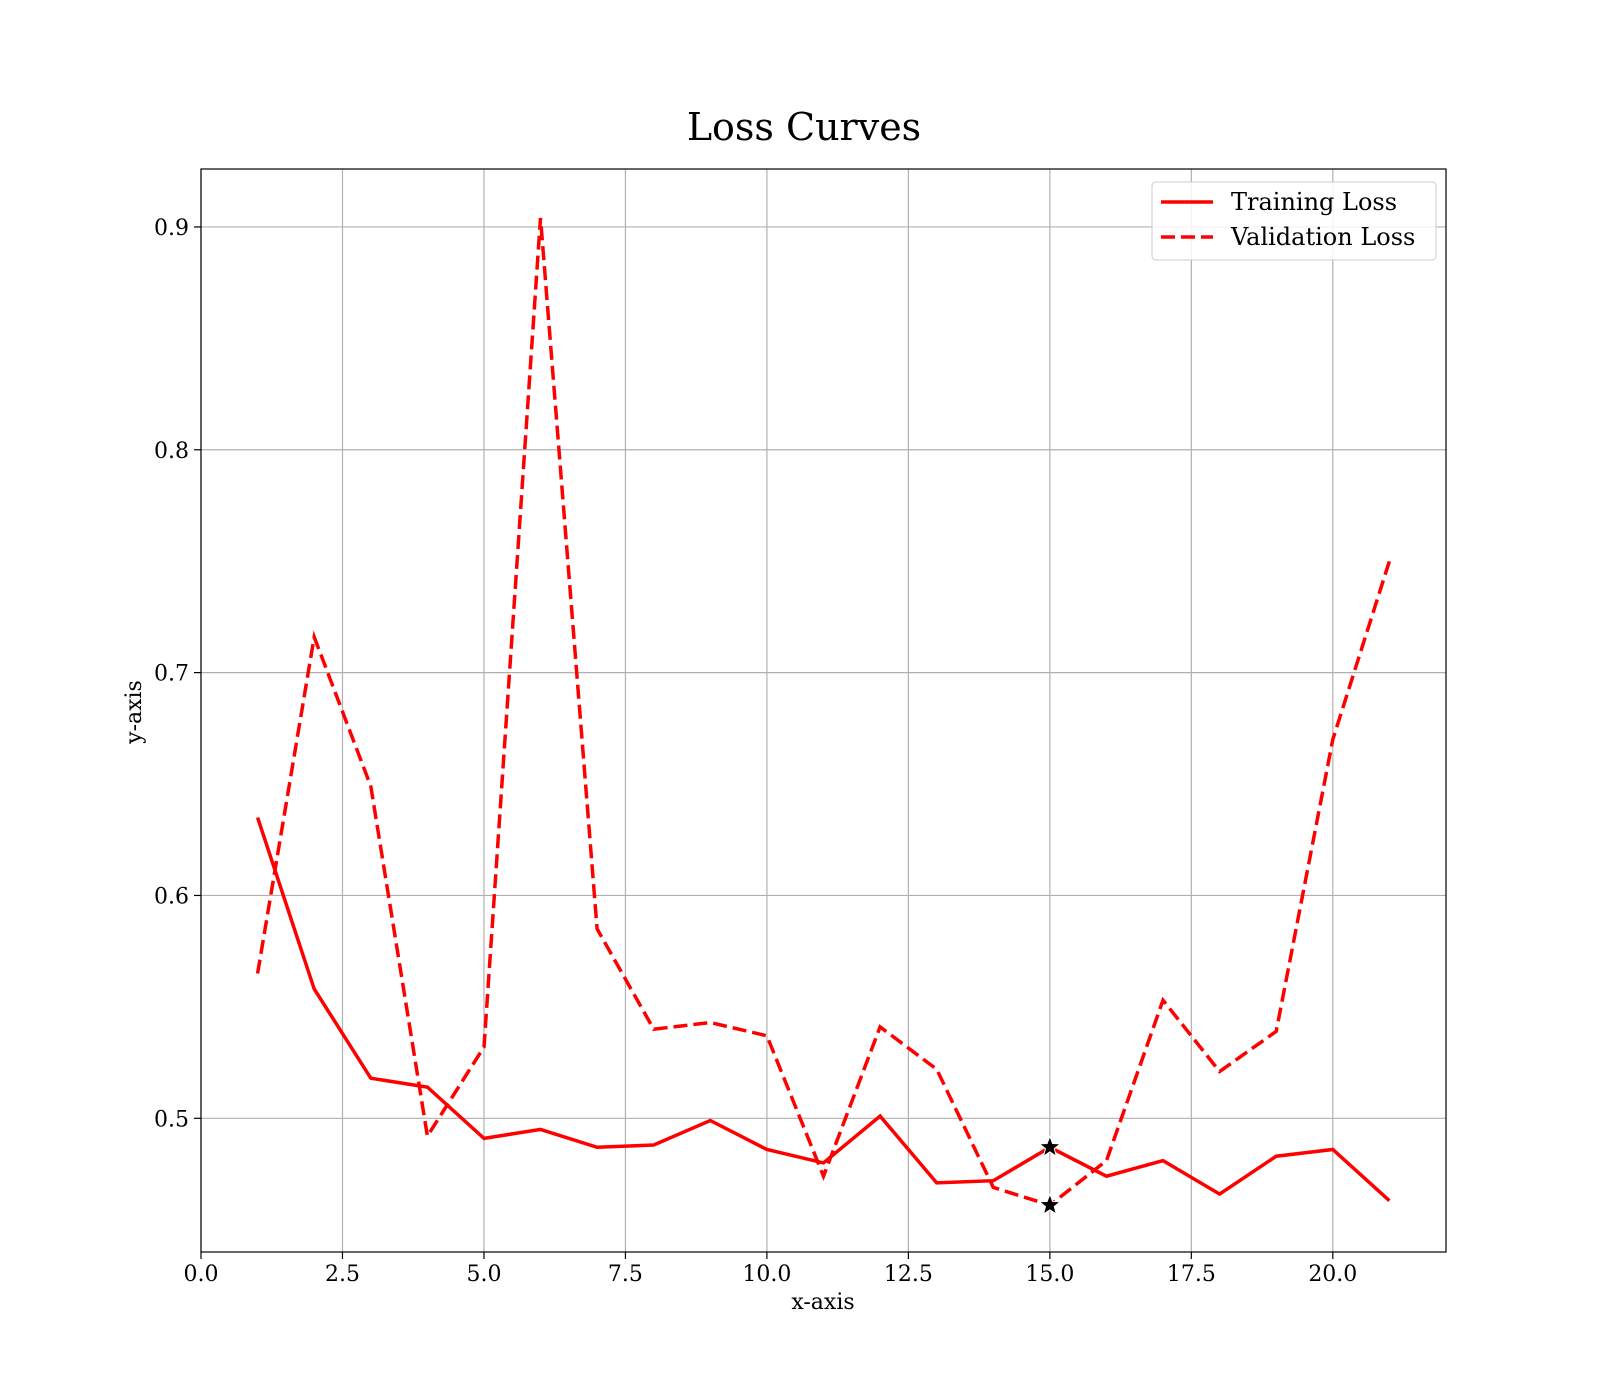 This screenshot has height=1400, width=1600. I want to click on x-tick-label: 2.5, so click(342, 1274).